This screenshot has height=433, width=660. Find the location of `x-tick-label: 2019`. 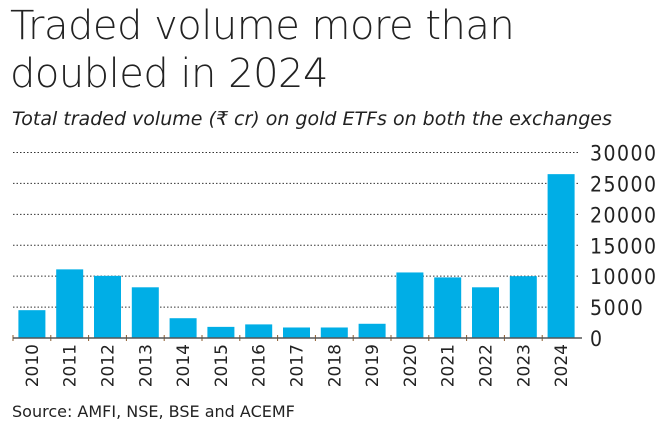

x-tick-label: 2019 is located at coordinates (373, 365).